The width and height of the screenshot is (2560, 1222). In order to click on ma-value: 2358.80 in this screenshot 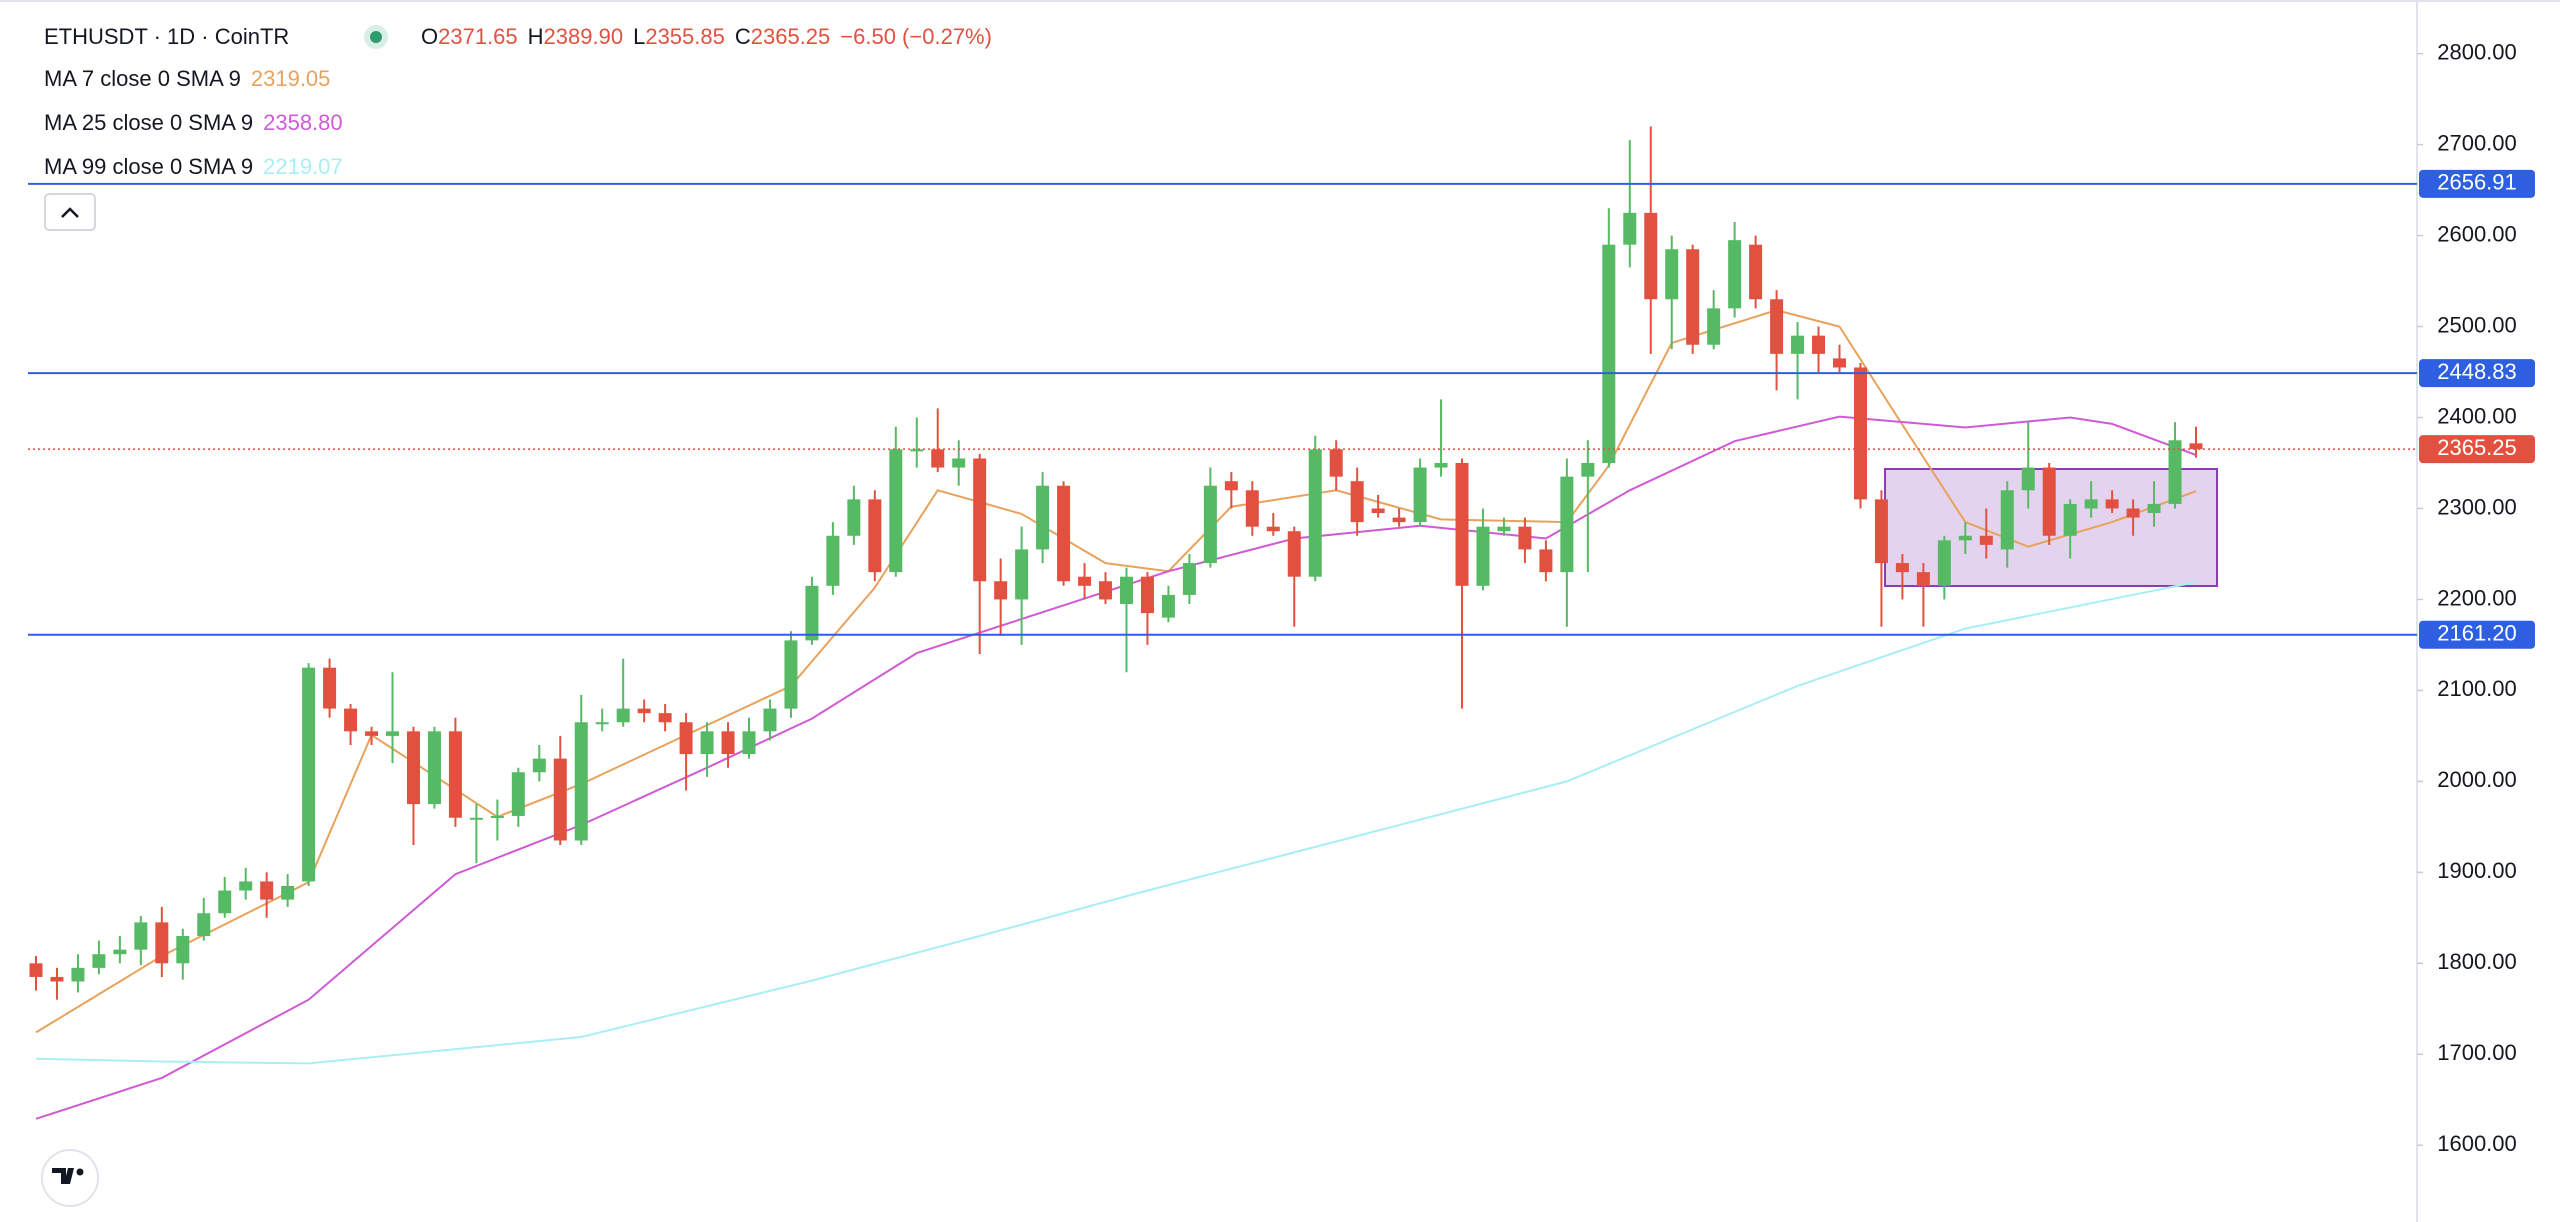, I will do `click(303, 122)`.